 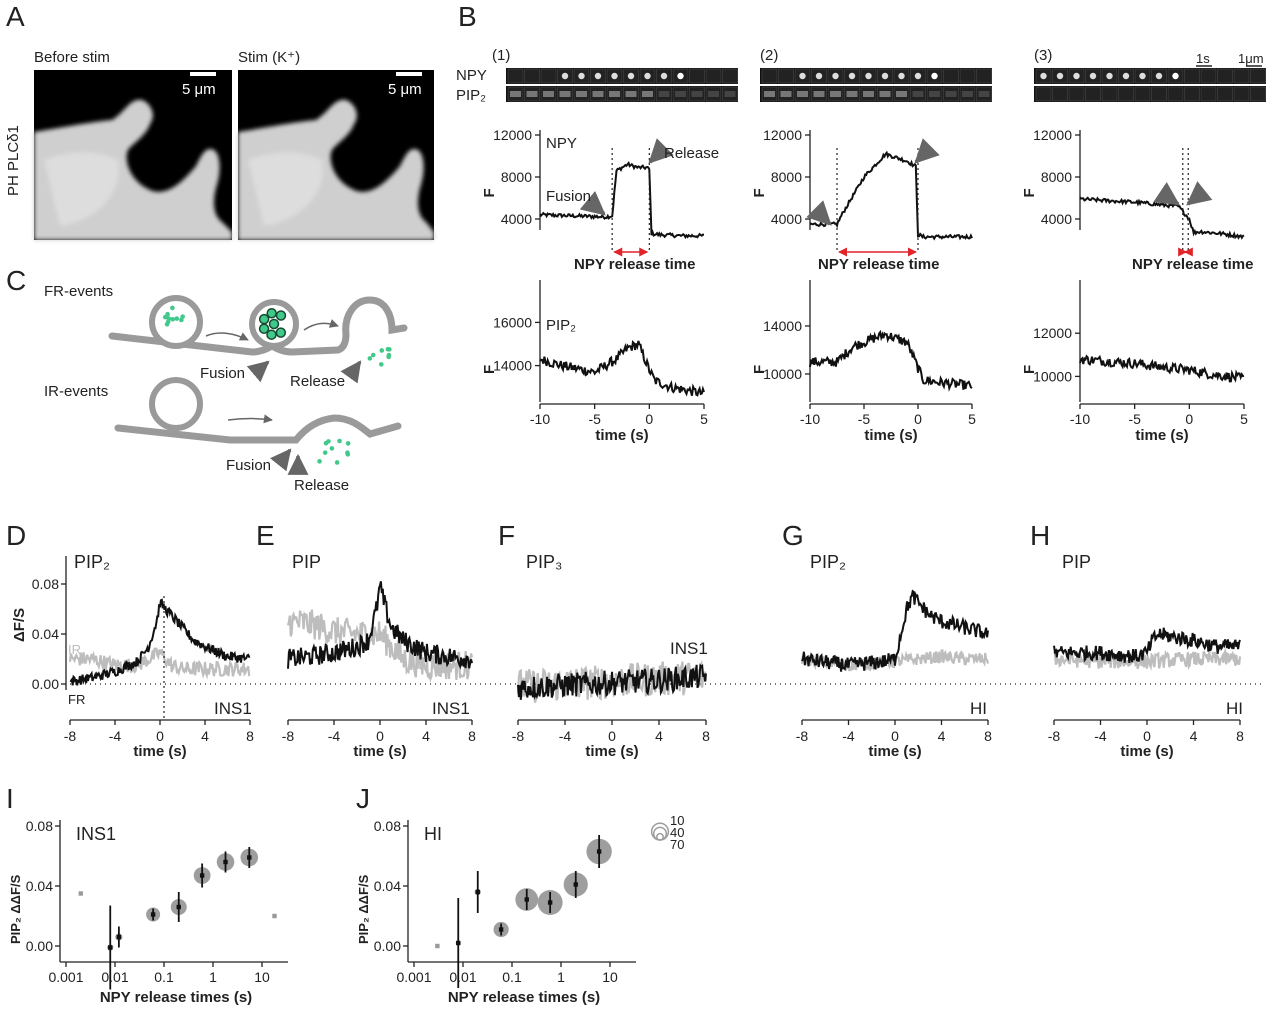 I want to click on size-legend-label: 70, so click(x=677, y=844).